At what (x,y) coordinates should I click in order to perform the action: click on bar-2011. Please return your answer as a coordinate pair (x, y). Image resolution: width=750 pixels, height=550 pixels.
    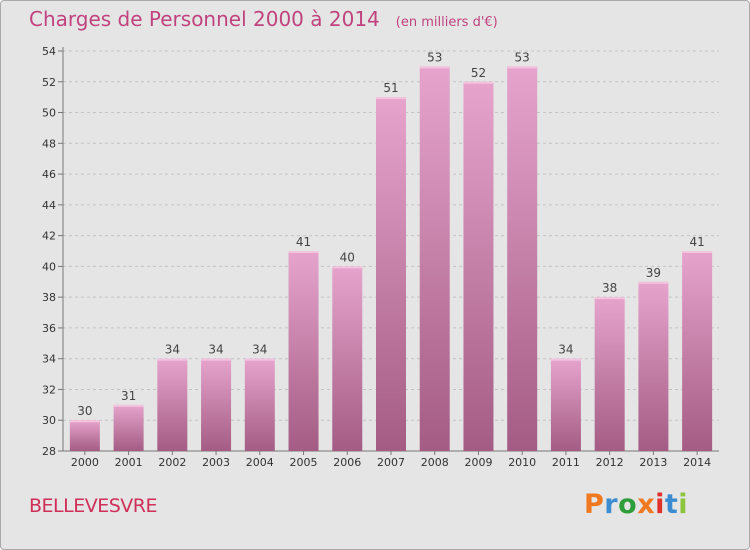
    Looking at the image, I should click on (565, 404).